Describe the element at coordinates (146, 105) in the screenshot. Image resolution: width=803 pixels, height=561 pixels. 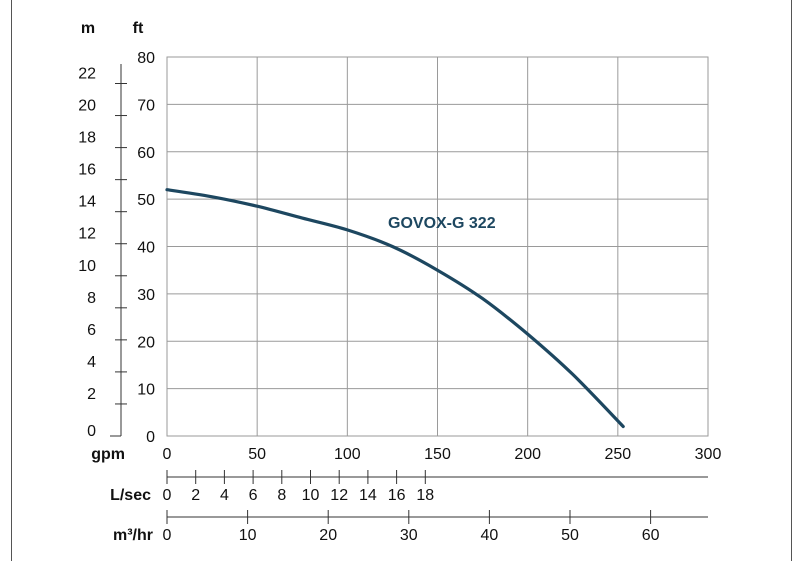
I see `ft-tick-label: 70` at that location.